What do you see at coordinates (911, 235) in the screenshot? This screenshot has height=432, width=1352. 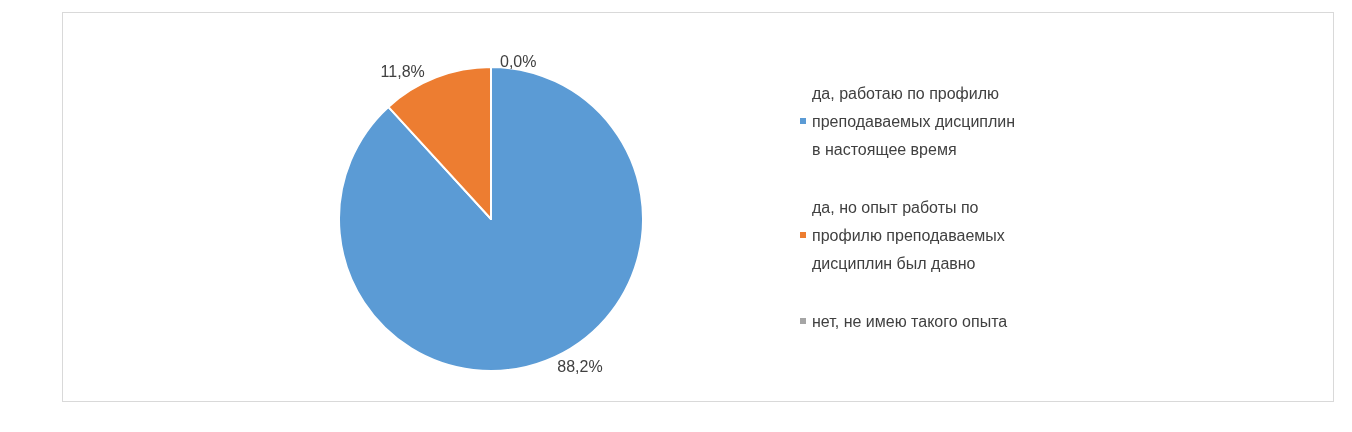 I see `legend-label: да, но опыт работы по профилю преподаваемых дисциплин был давно` at bounding box center [911, 235].